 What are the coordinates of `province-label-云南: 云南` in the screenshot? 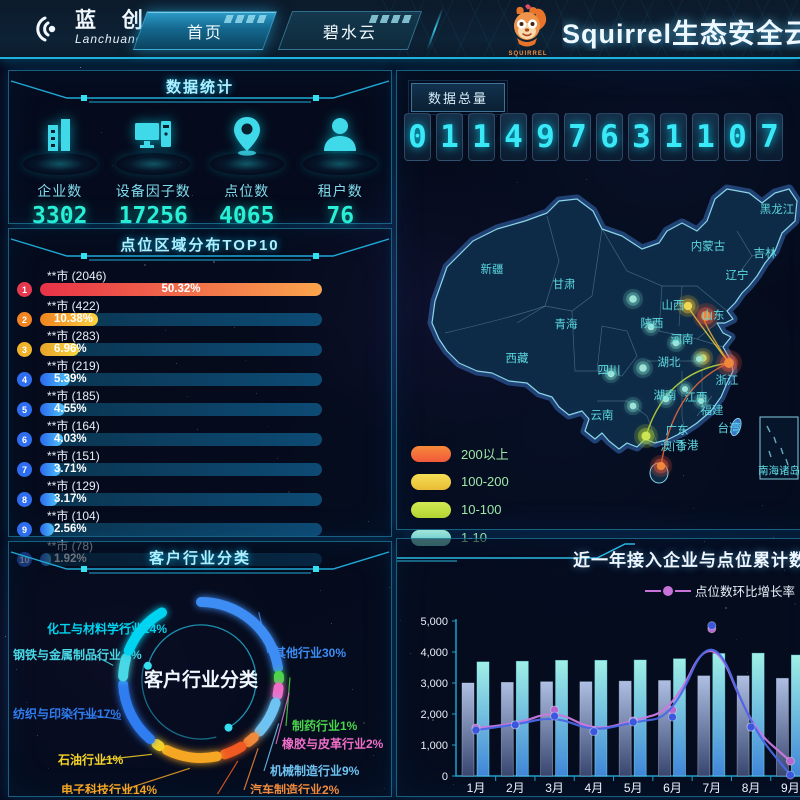 It's located at (602, 415).